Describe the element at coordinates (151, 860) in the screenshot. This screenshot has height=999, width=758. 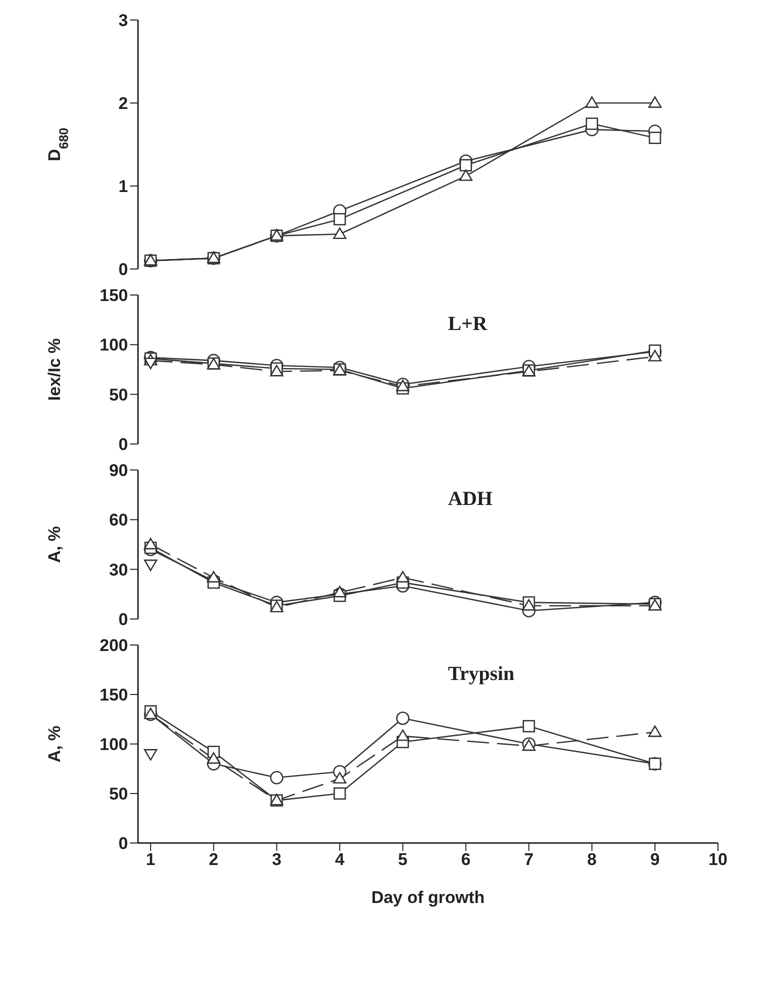
I see `x-tick-label: 1` at that location.